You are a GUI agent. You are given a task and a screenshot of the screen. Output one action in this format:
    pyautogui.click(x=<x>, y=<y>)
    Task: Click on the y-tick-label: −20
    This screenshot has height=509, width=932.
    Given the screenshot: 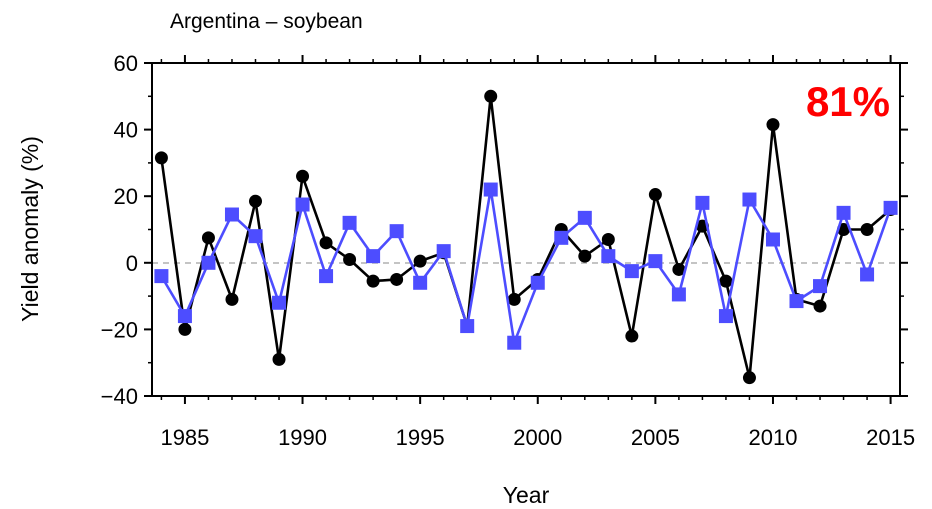 What is the action you would take?
    pyautogui.click(x=119, y=329)
    